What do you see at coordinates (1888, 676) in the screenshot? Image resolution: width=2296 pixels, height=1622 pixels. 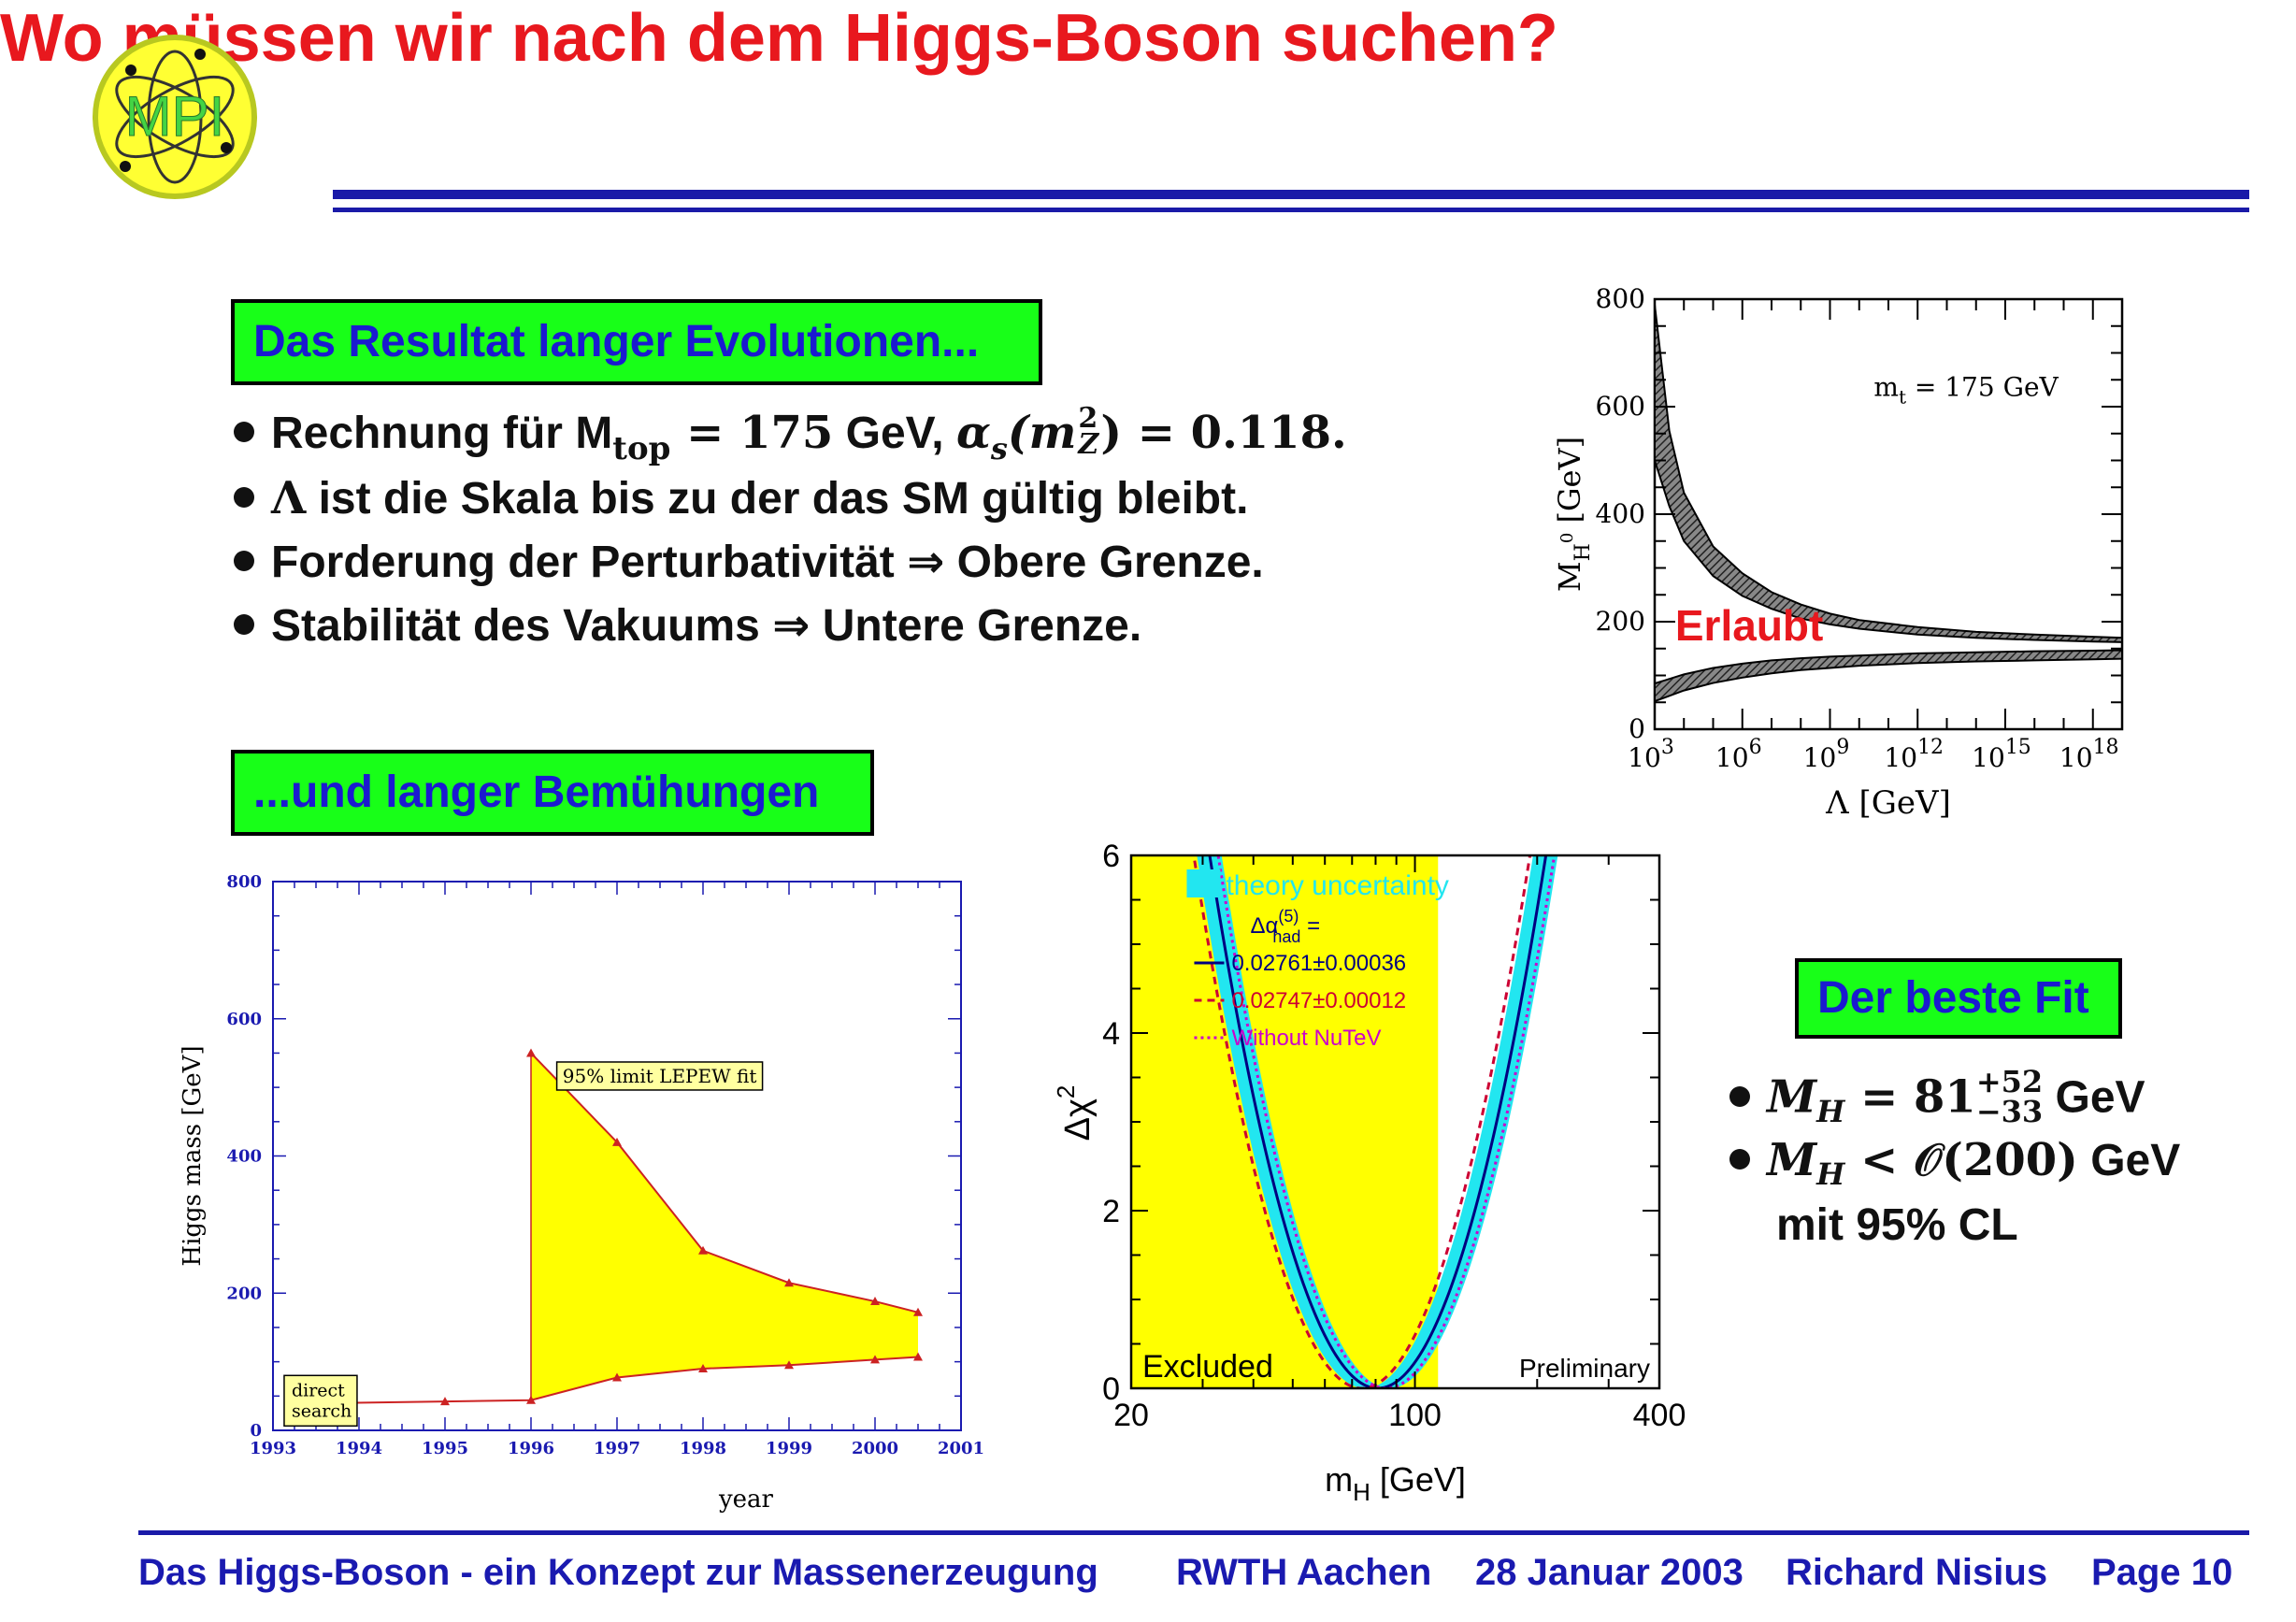 I see `lower-bound-band` at bounding box center [1888, 676].